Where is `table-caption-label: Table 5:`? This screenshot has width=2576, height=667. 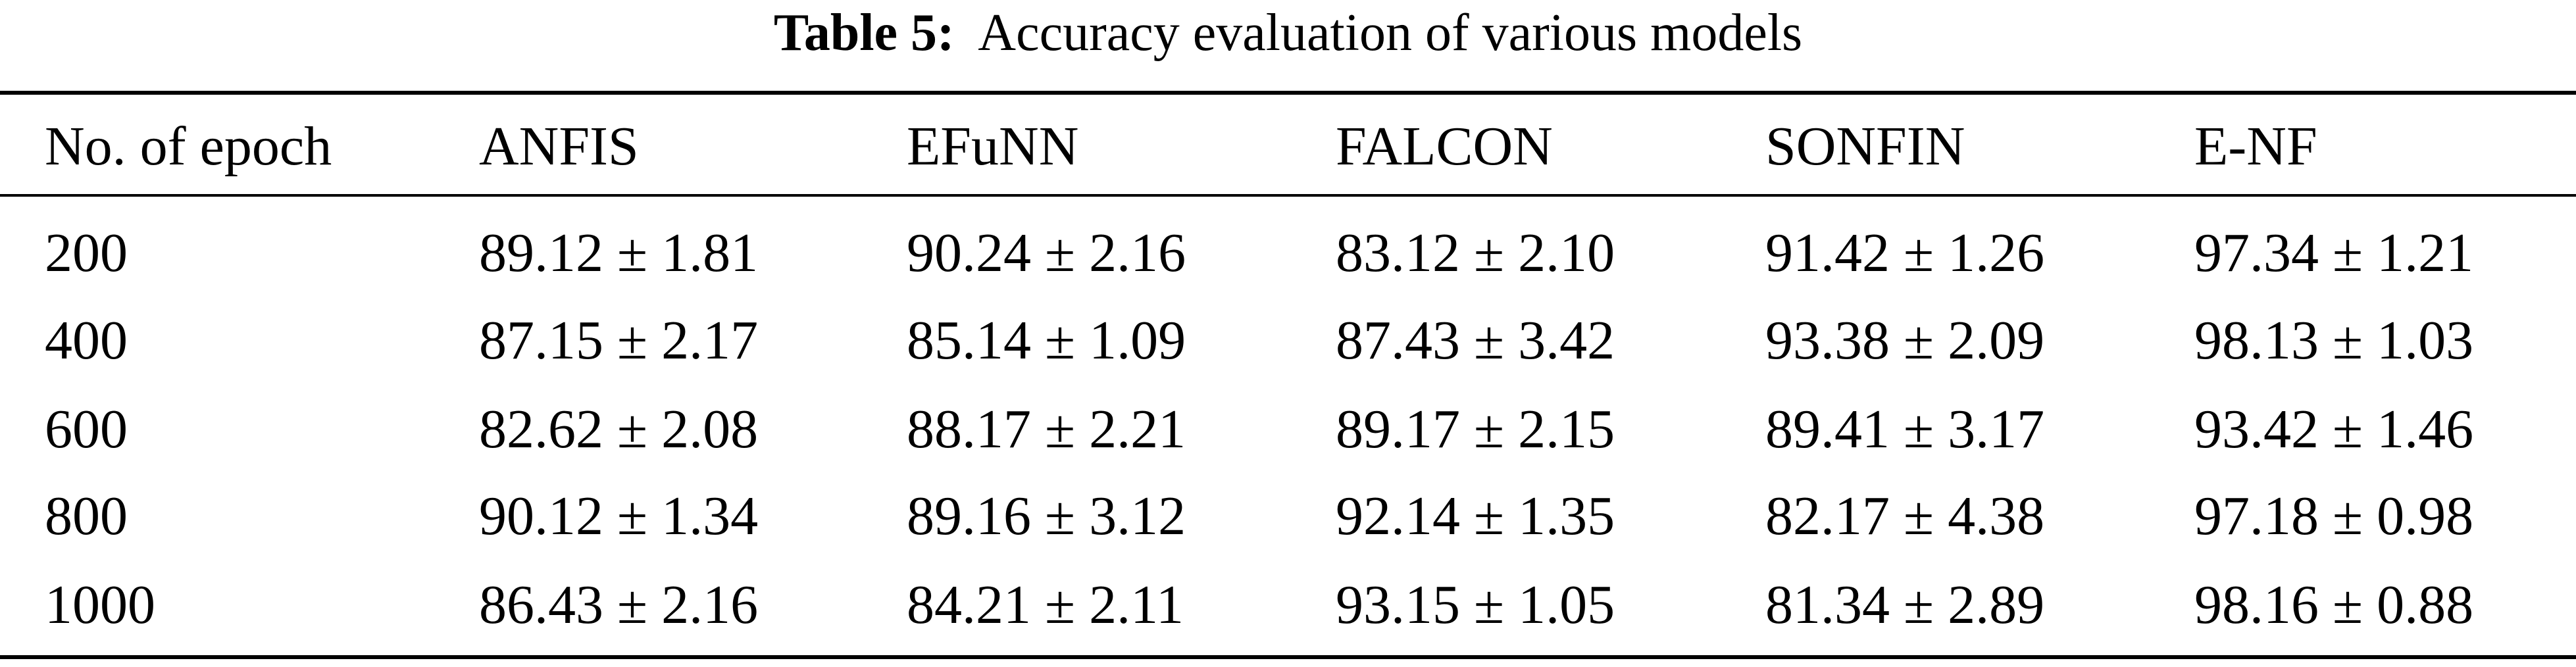 table-caption-label: Table 5: is located at coordinates (864, 33).